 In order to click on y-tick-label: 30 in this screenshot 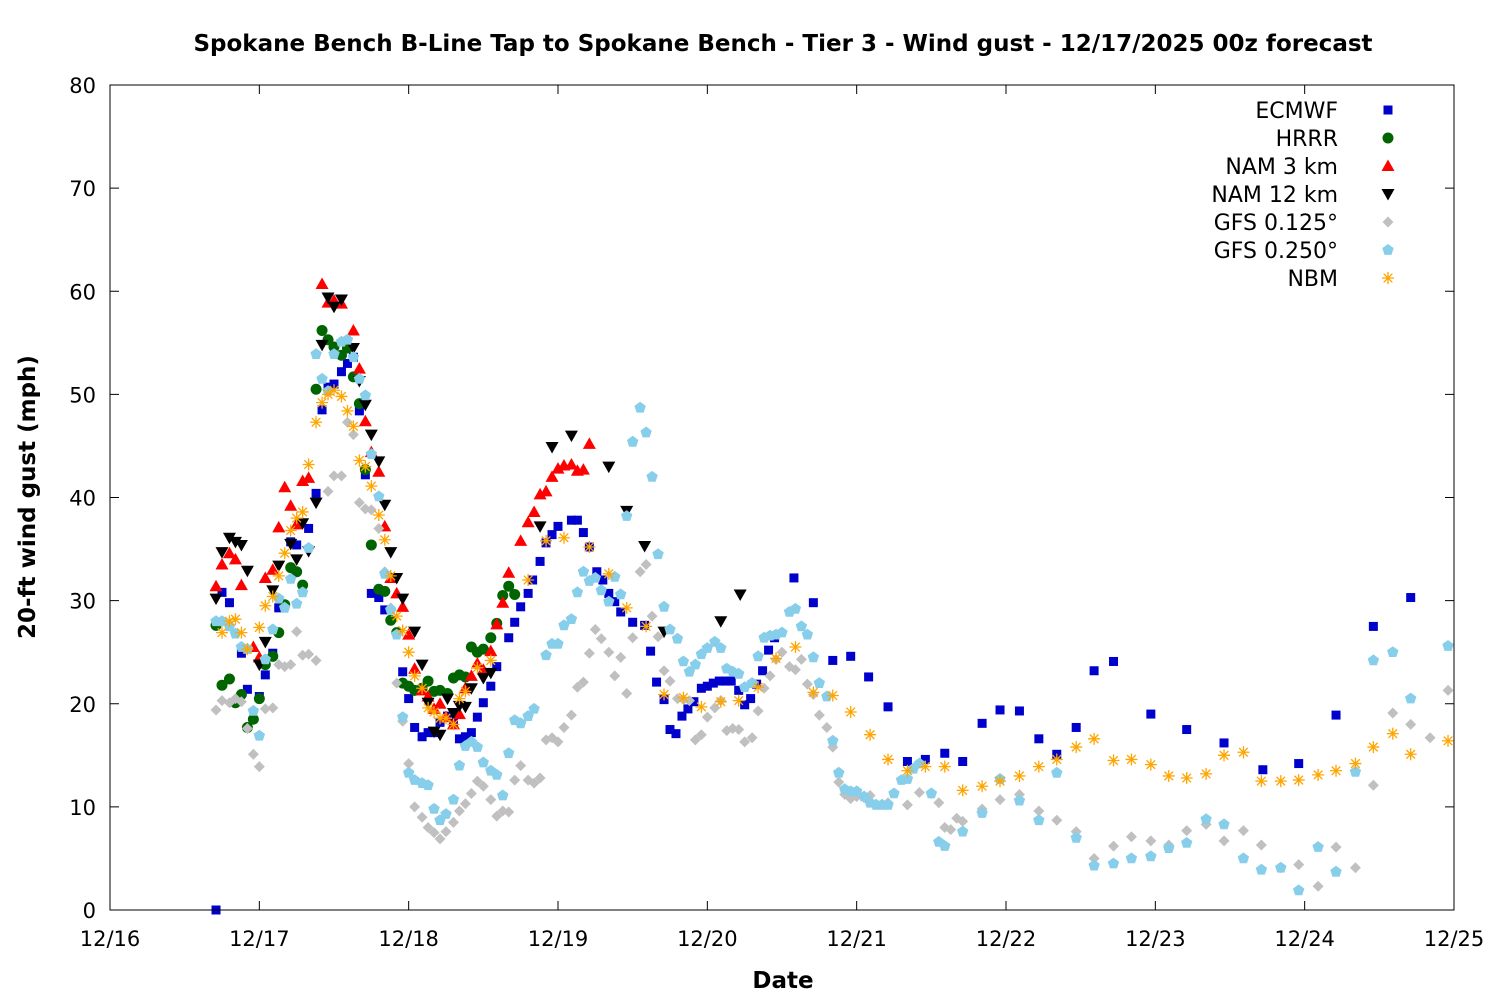, I will do `click(82, 602)`.